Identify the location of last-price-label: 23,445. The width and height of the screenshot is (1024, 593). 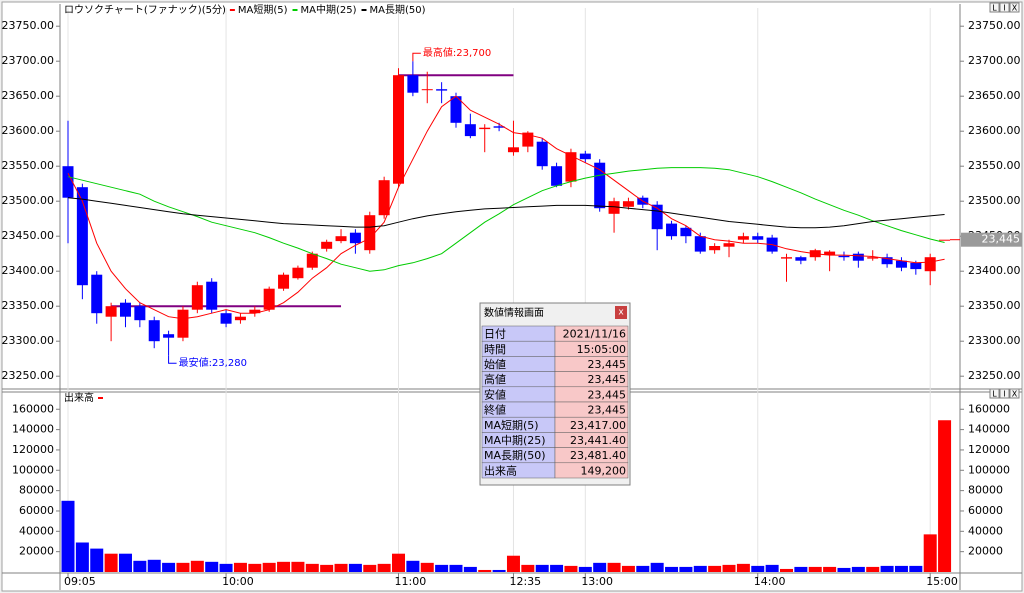
(1001, 239).